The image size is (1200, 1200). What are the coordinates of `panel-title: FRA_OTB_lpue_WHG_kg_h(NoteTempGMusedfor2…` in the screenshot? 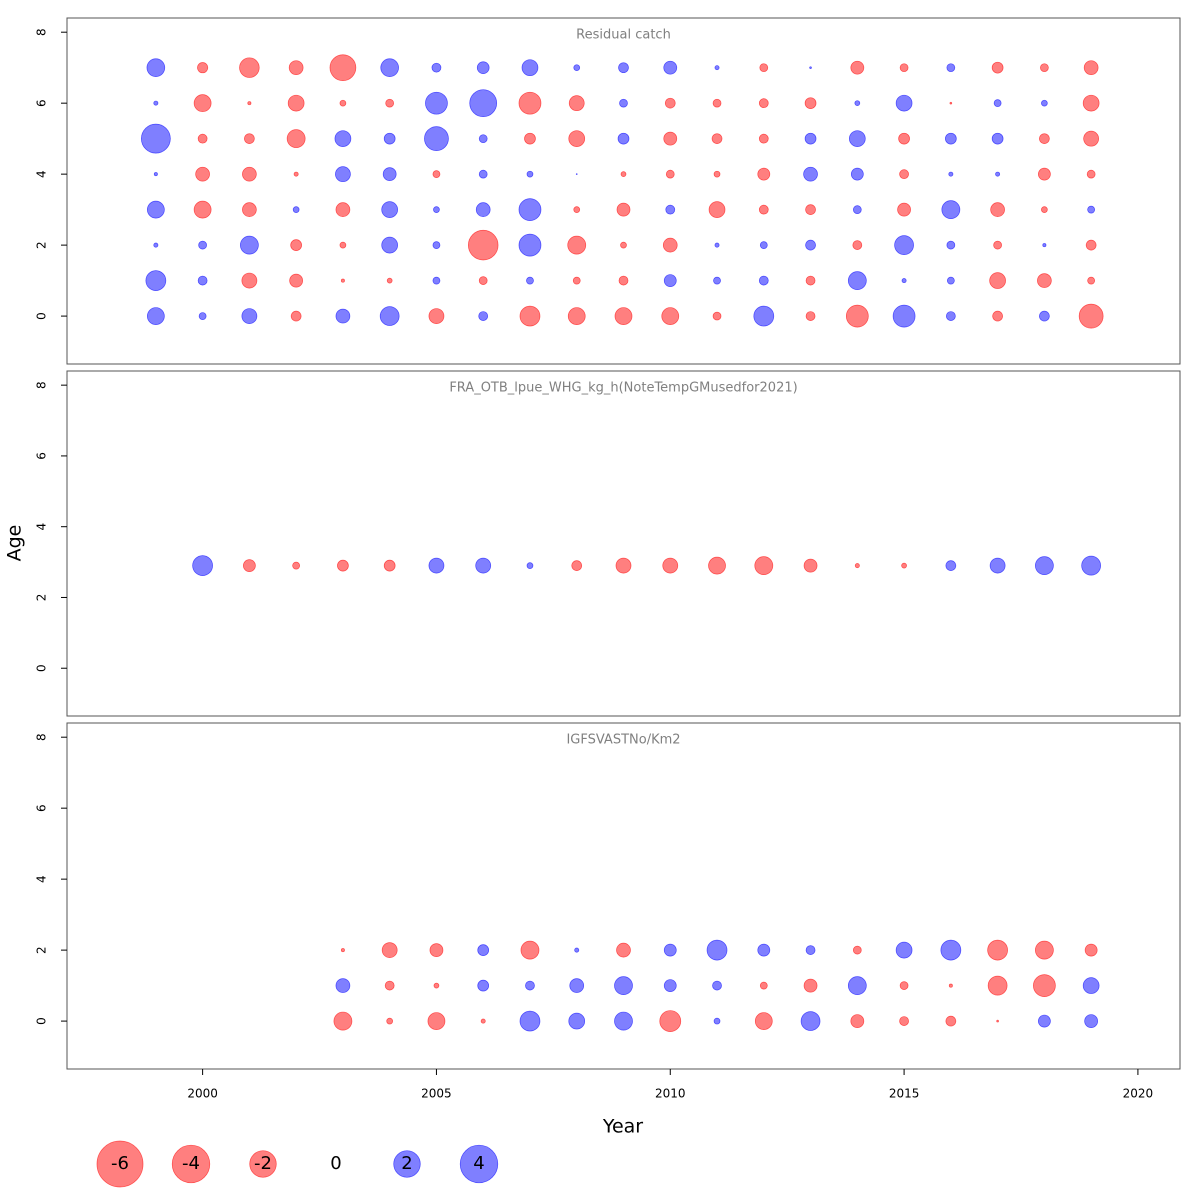 It's located at (623, 388).